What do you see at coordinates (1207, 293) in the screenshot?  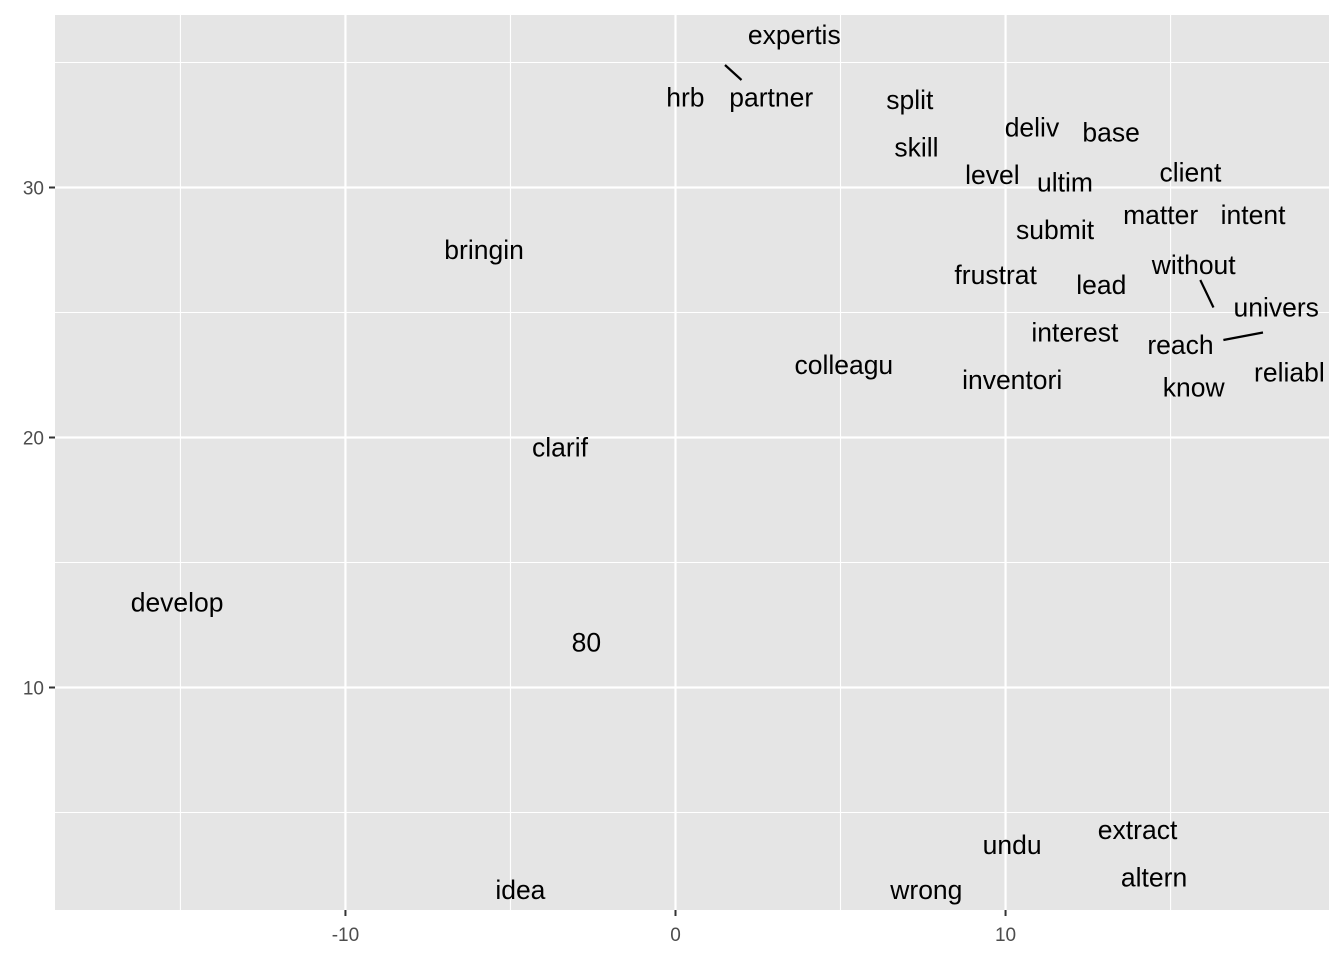 I see `leader-line-univers` at bounding box center [1207, 293].